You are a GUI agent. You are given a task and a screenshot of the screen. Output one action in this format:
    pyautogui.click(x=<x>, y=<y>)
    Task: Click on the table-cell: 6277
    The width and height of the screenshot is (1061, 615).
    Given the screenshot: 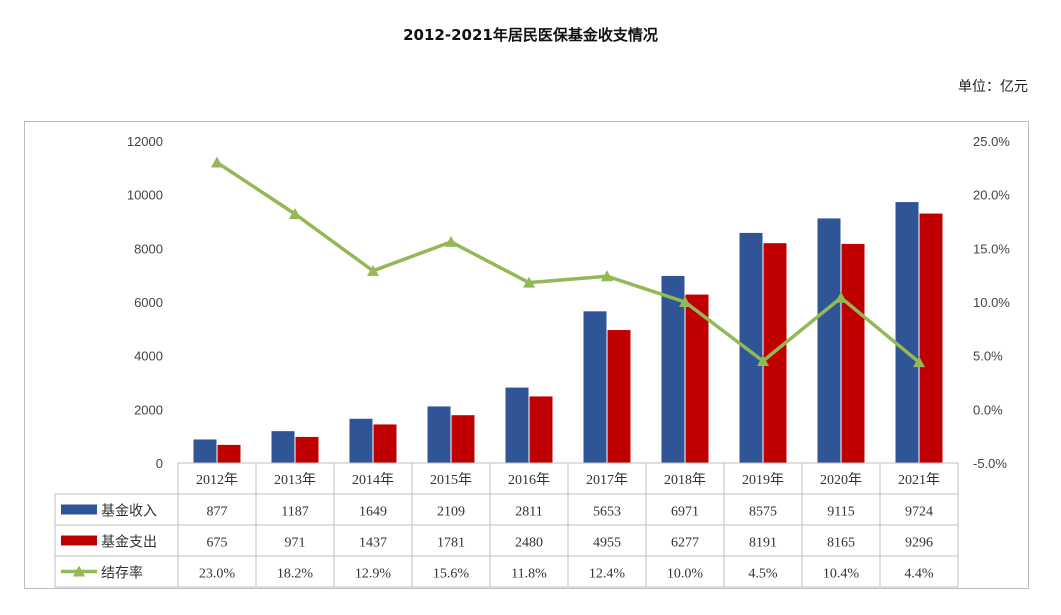 What is the action you would take?
    pyautogui.click(x=685, y=543)
    